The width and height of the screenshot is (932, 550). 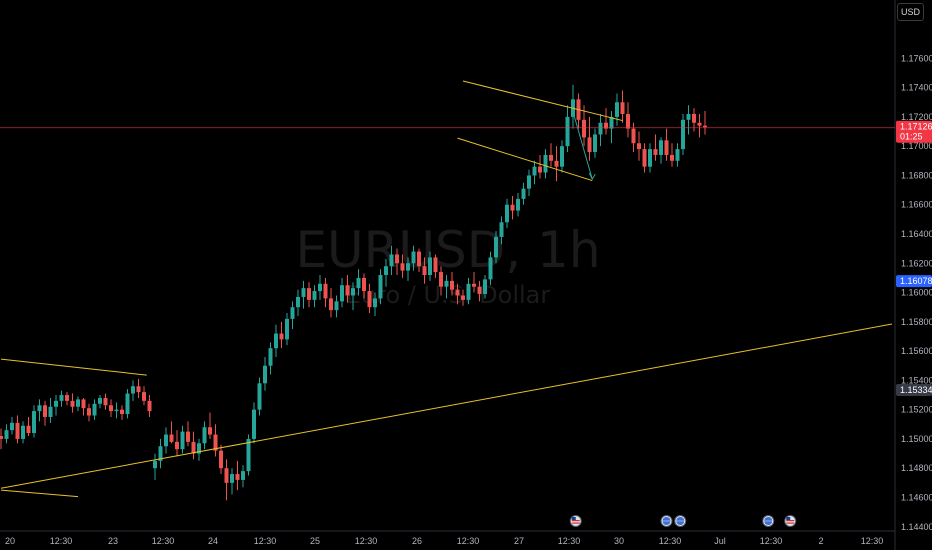 What do you see at coordinates (315, 541) in the screenshot?
I see `x-tick-label: 25` at bounding box center [315, 541].